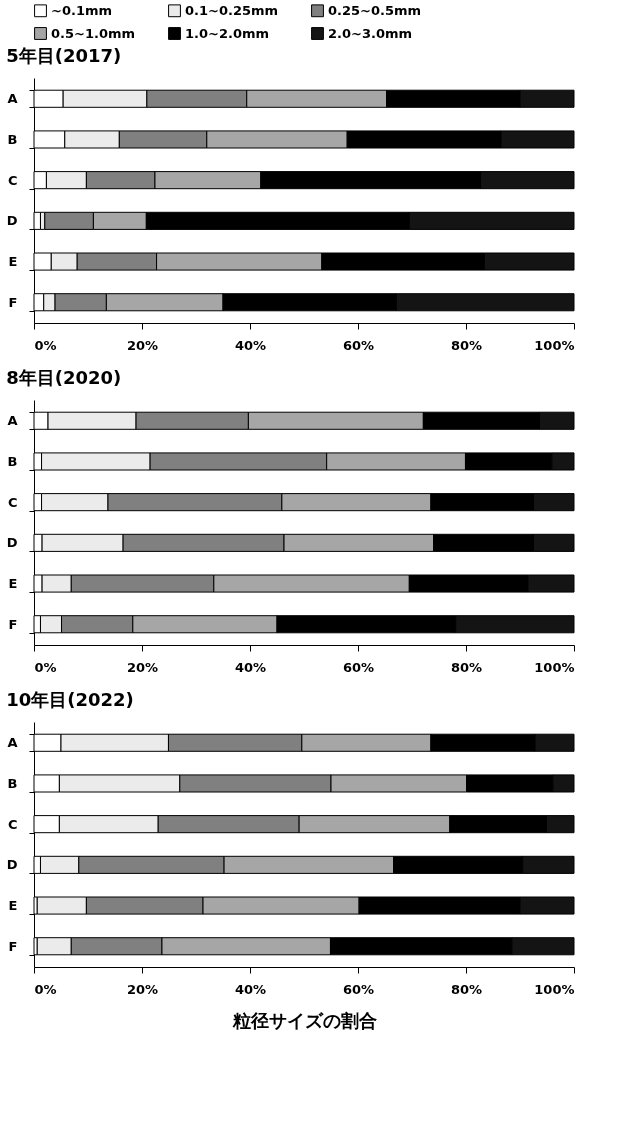 The width and height of the screenshot is (629, 1124). Describe the element at coordinates (232, 10) in the screenshot. I see `legend-label: 0.1~0.25mm` at that location.